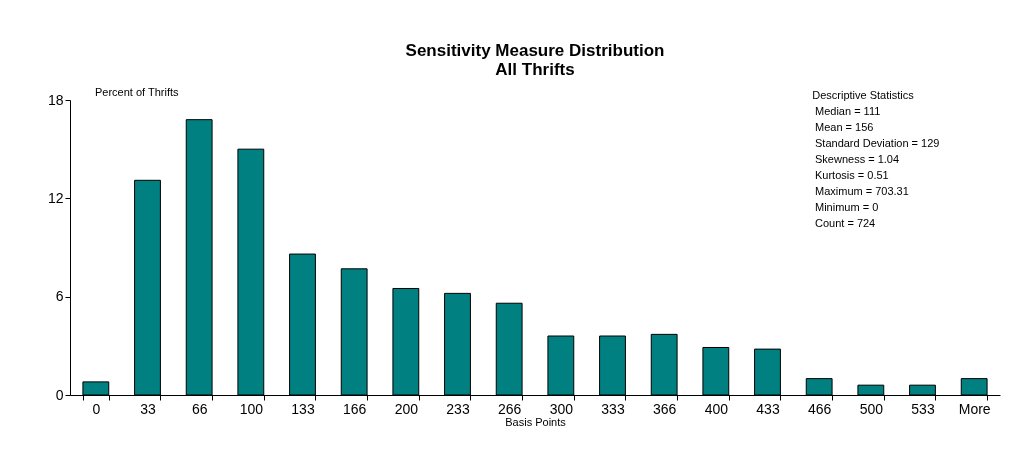 The height and width of the screenshot is (457, 1015). Describe the element at coordinates (923, 408) in the screenshot. I see `x-tick-label: 533` at that location.